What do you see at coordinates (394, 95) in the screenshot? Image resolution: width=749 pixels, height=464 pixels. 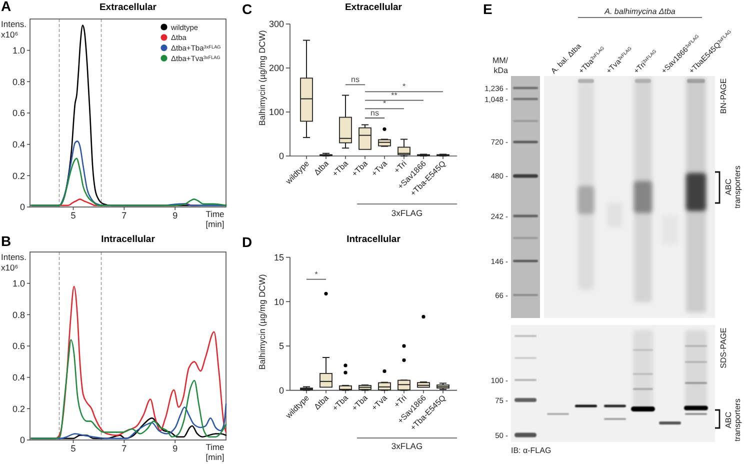 I see `annotation: **` at bounding box center [394, 95].